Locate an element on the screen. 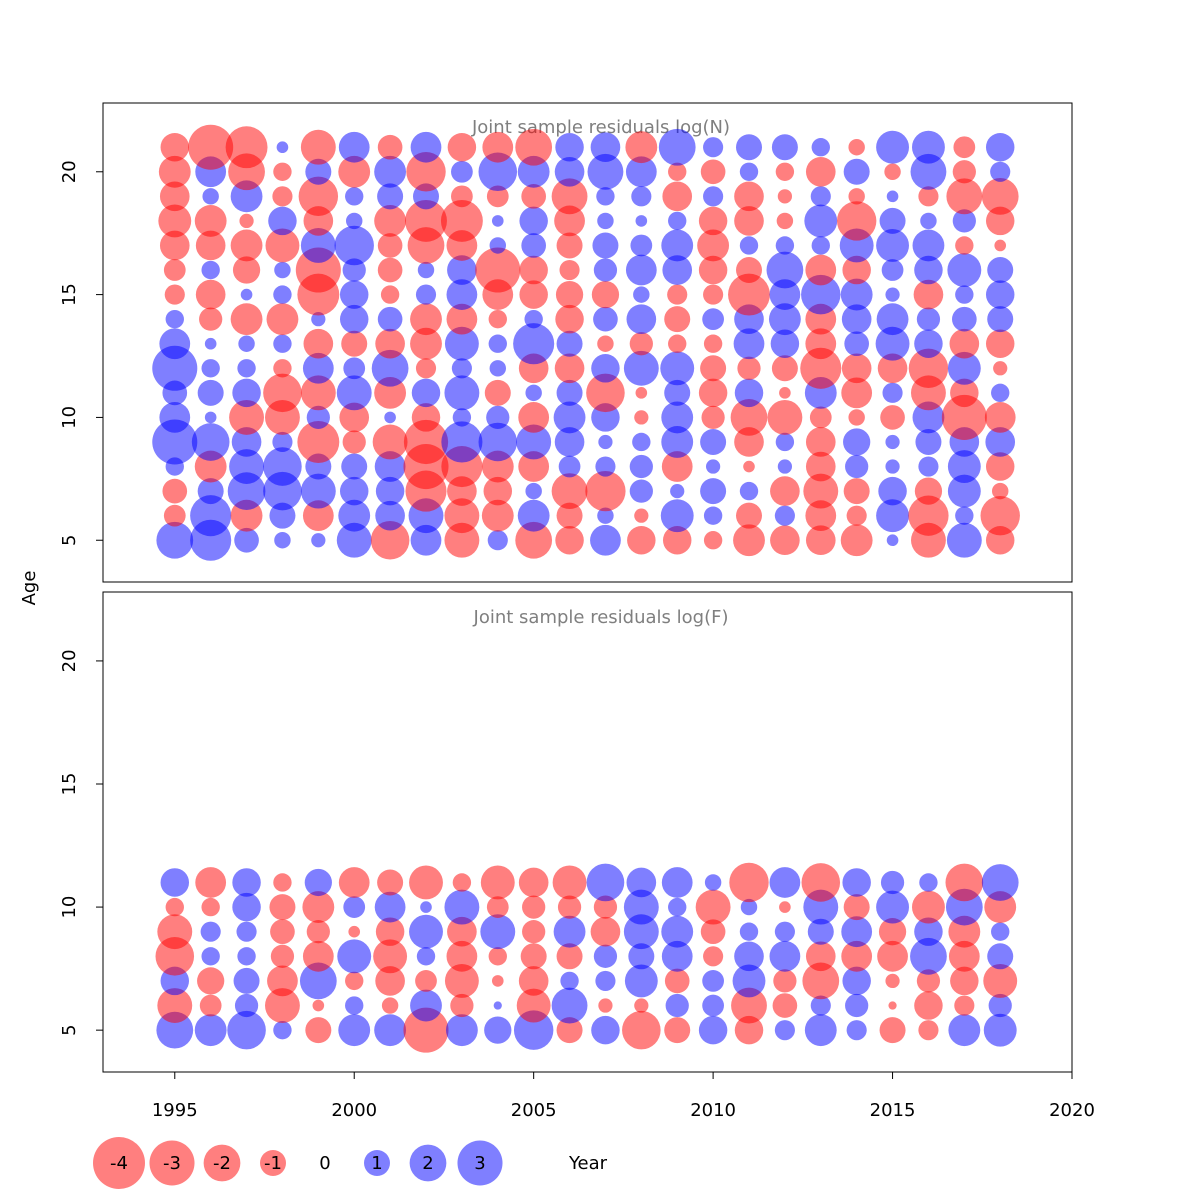  x-axis-title: Year is located at coordinates (588, 1163).